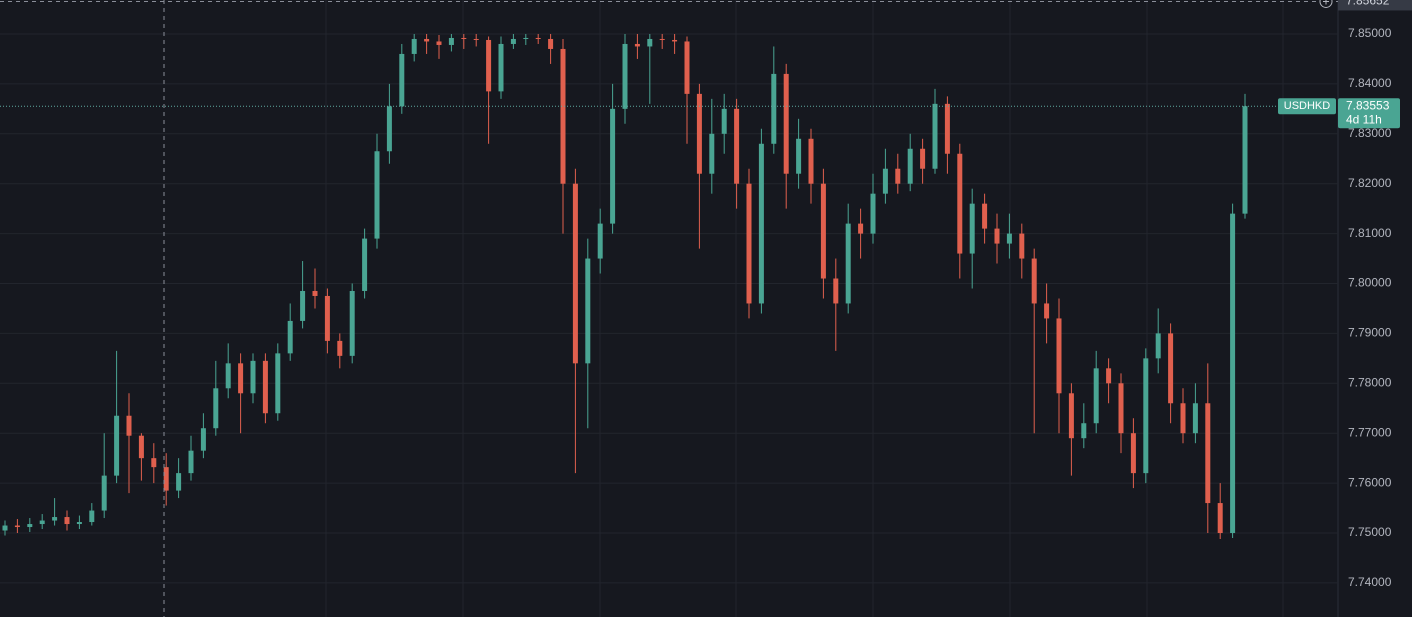 The width and height of the screenshot is (1412, 617). Describe the element at coordinates (1370, 33) in the screenshot. I see `y-tick-label: 7.85000` at that location.